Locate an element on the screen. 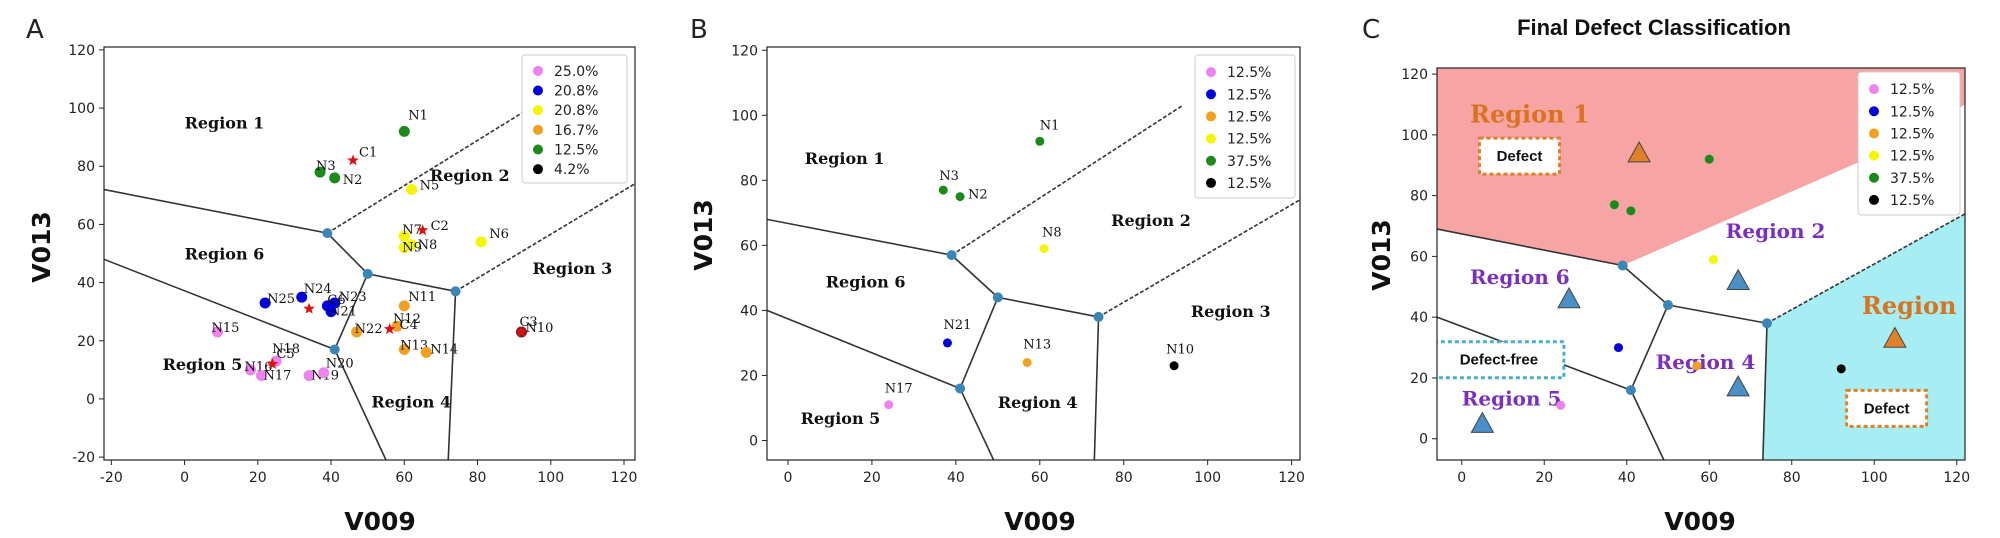 Image resolution: width=2000 pixels, height=538 pixels. region-label: Region 6 is located at coordinates (866, 282).